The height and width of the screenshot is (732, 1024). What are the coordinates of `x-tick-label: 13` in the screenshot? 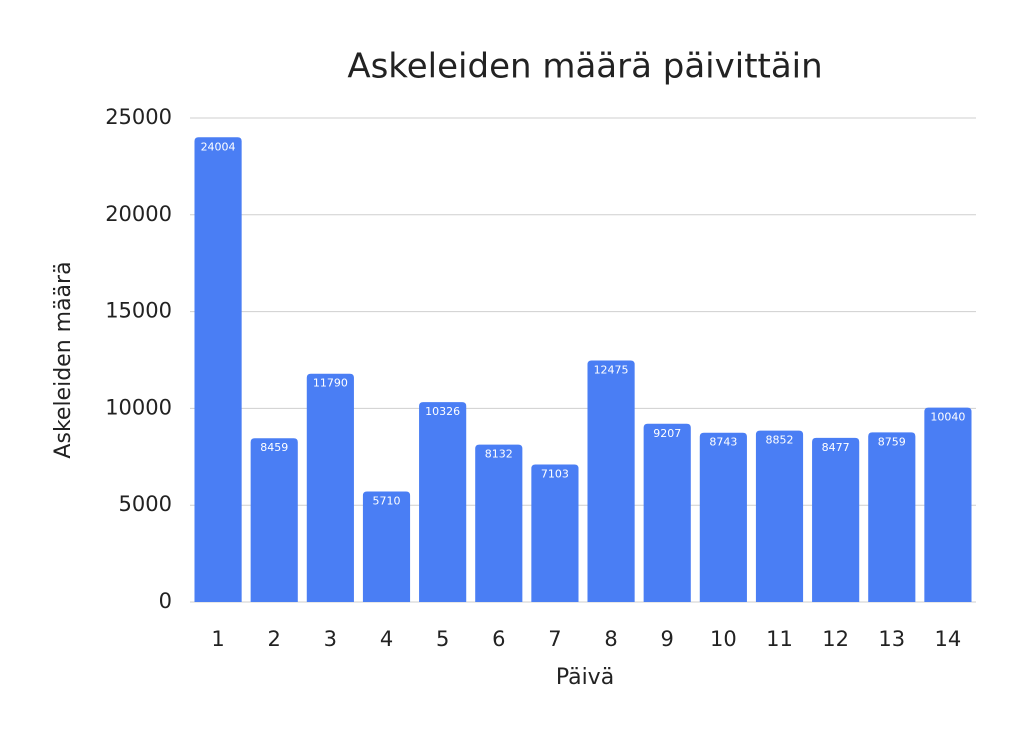 It's located at (891, 639).